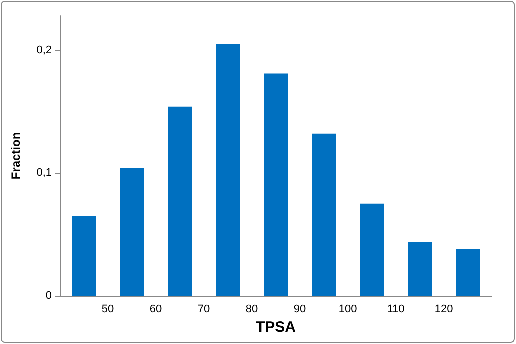  What do you see at coordinates (444, 310) in the screenshot?
I see `x-tick-label: 120` at bounding box center [444, 310].